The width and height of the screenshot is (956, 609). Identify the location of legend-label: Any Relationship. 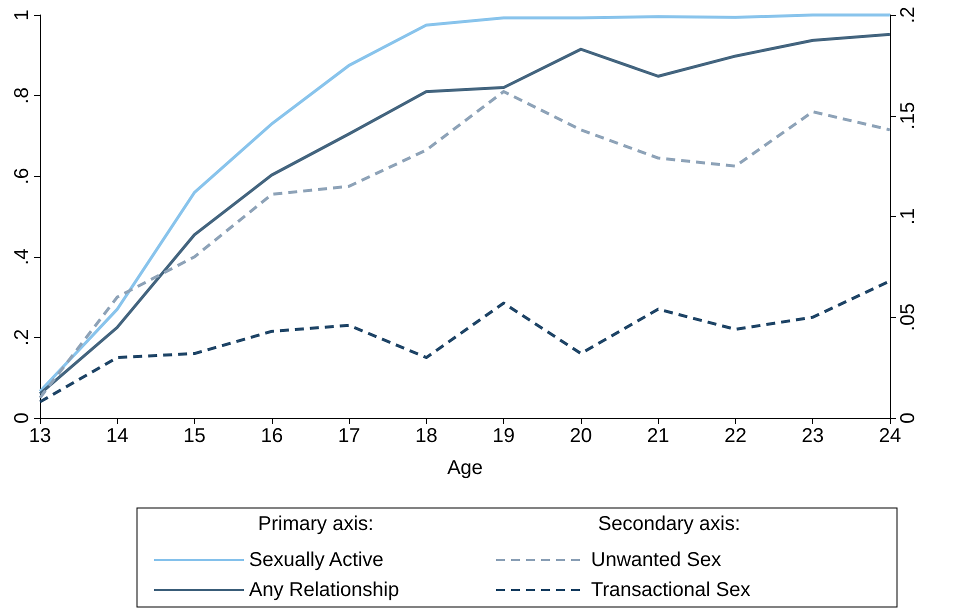
(324, 590).